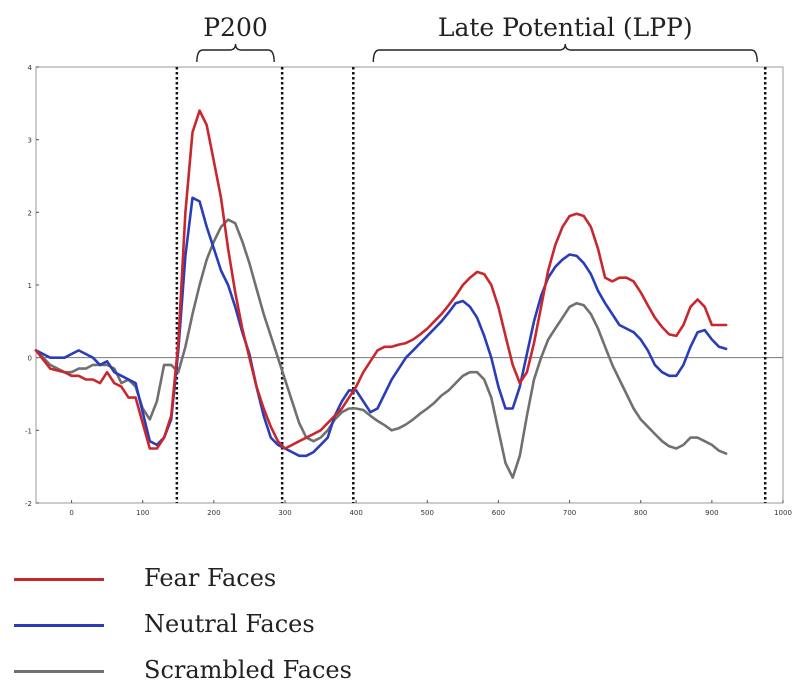 The width and height of the screenshot is (793, 698). I want to click on legend-label-scrambled: Scrambled Faces, so click(248, 670).